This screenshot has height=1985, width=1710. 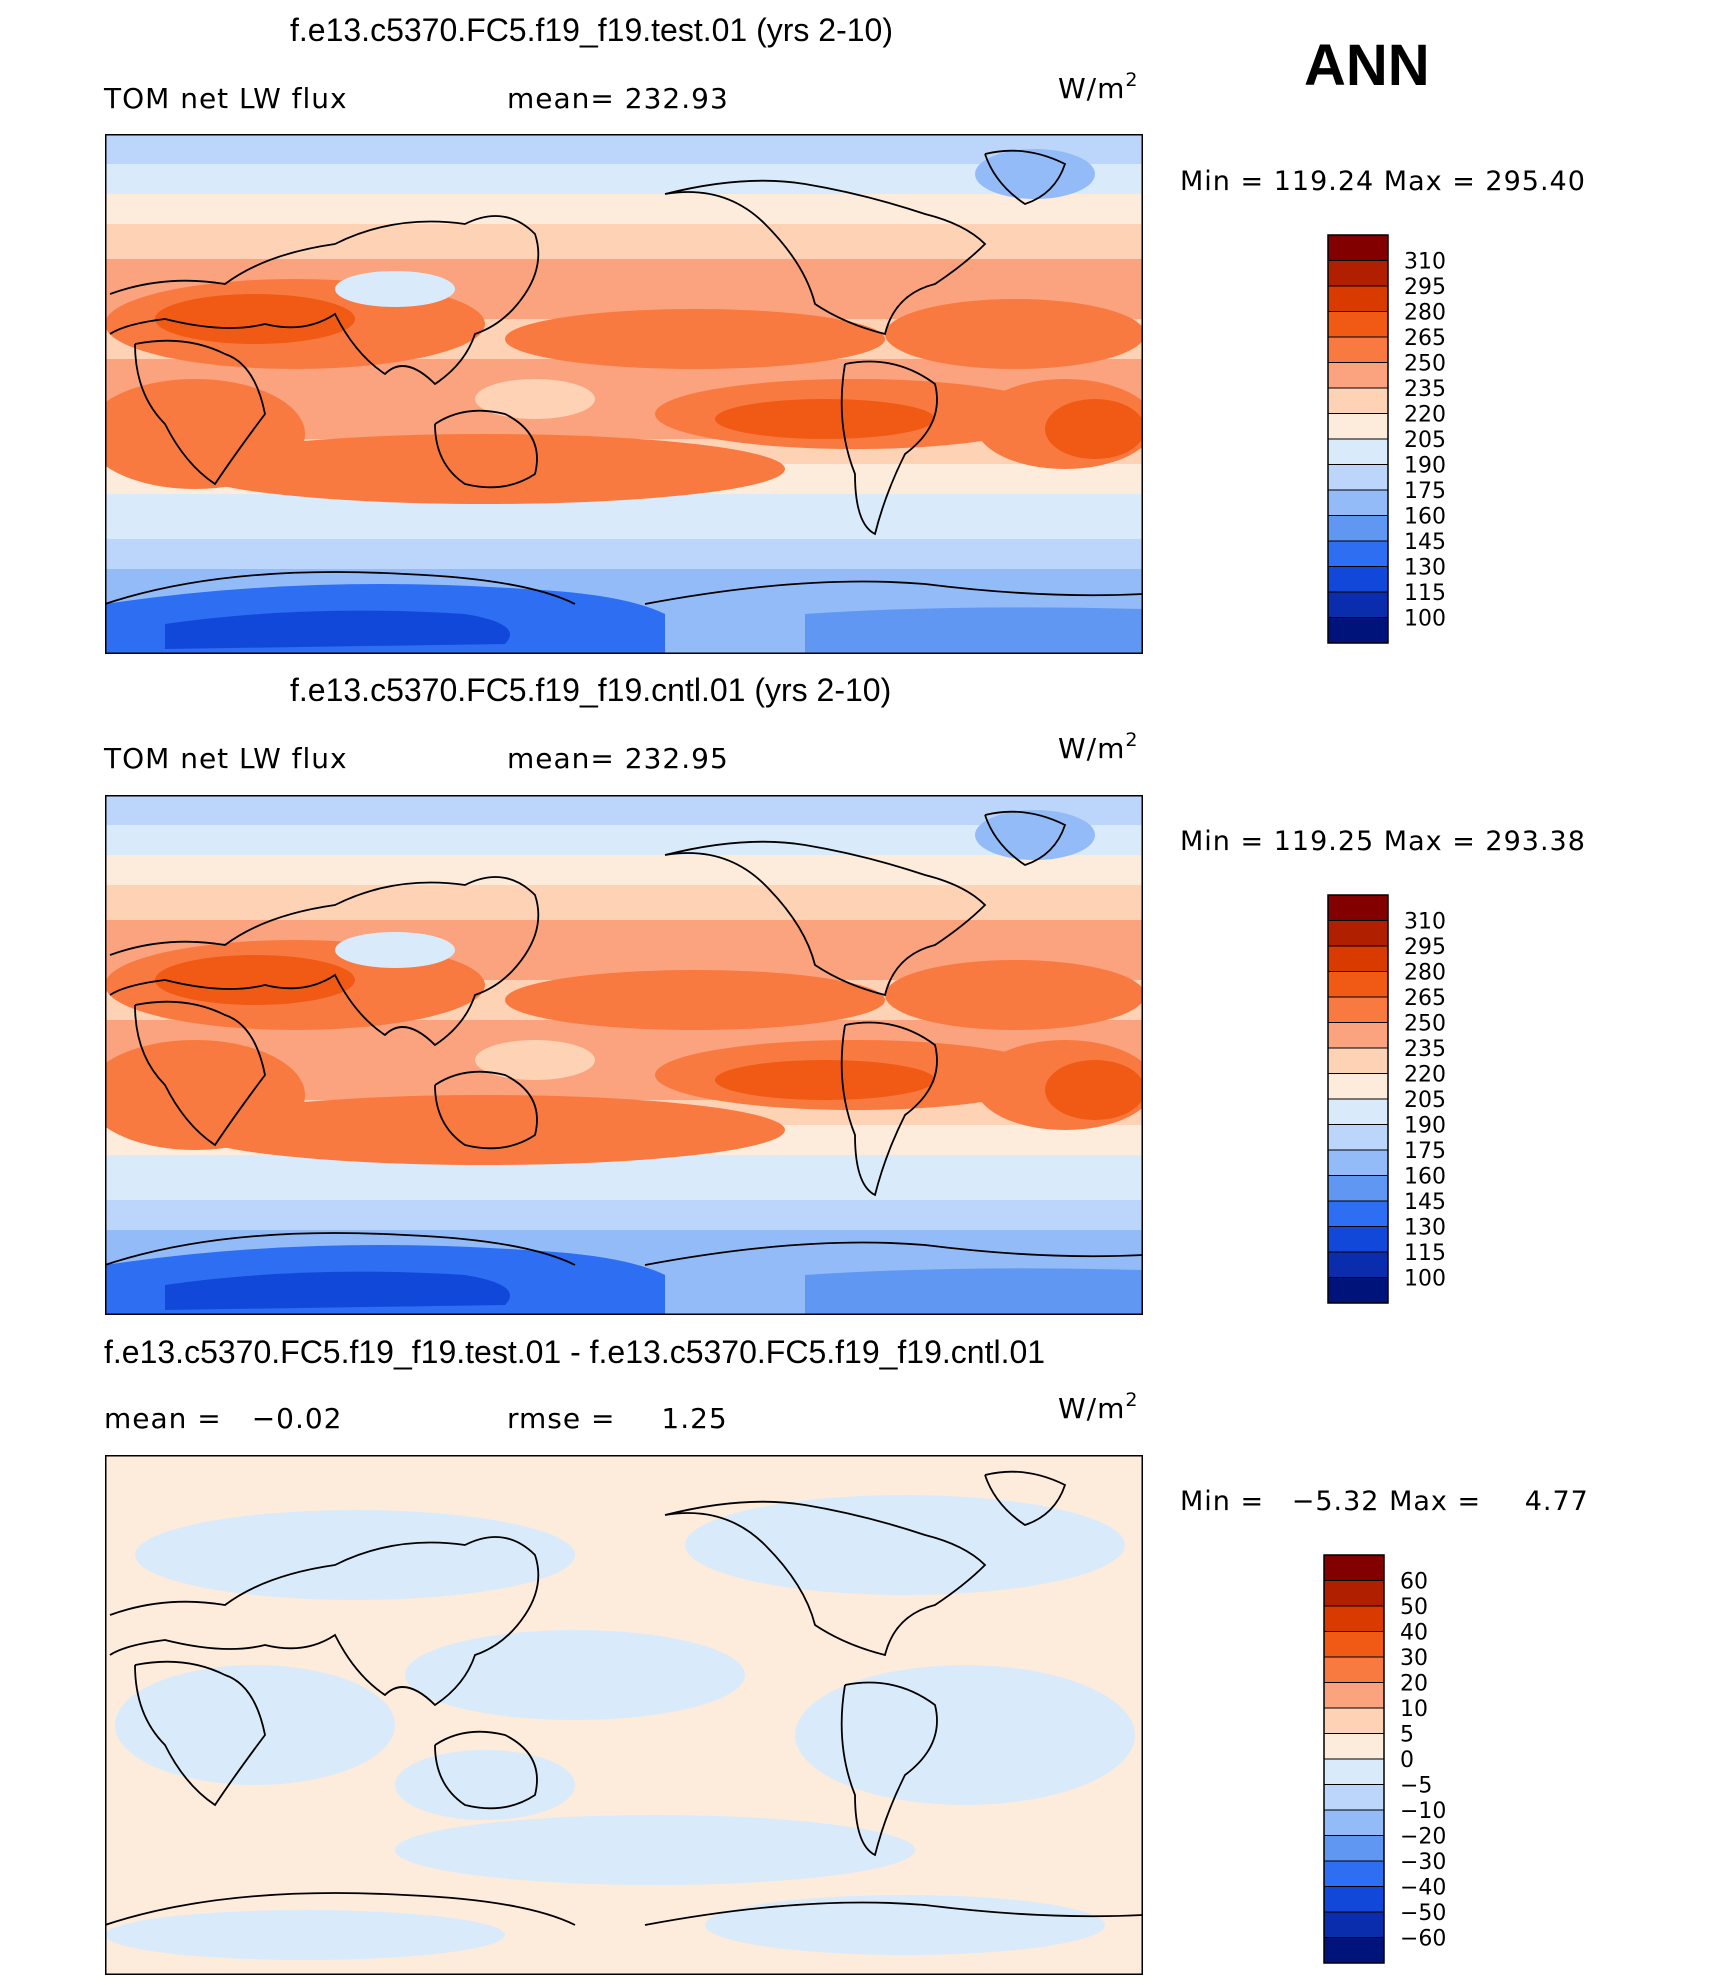 I want to click on colorbar-tick-label: 5, so click(x=1407, y=1735).